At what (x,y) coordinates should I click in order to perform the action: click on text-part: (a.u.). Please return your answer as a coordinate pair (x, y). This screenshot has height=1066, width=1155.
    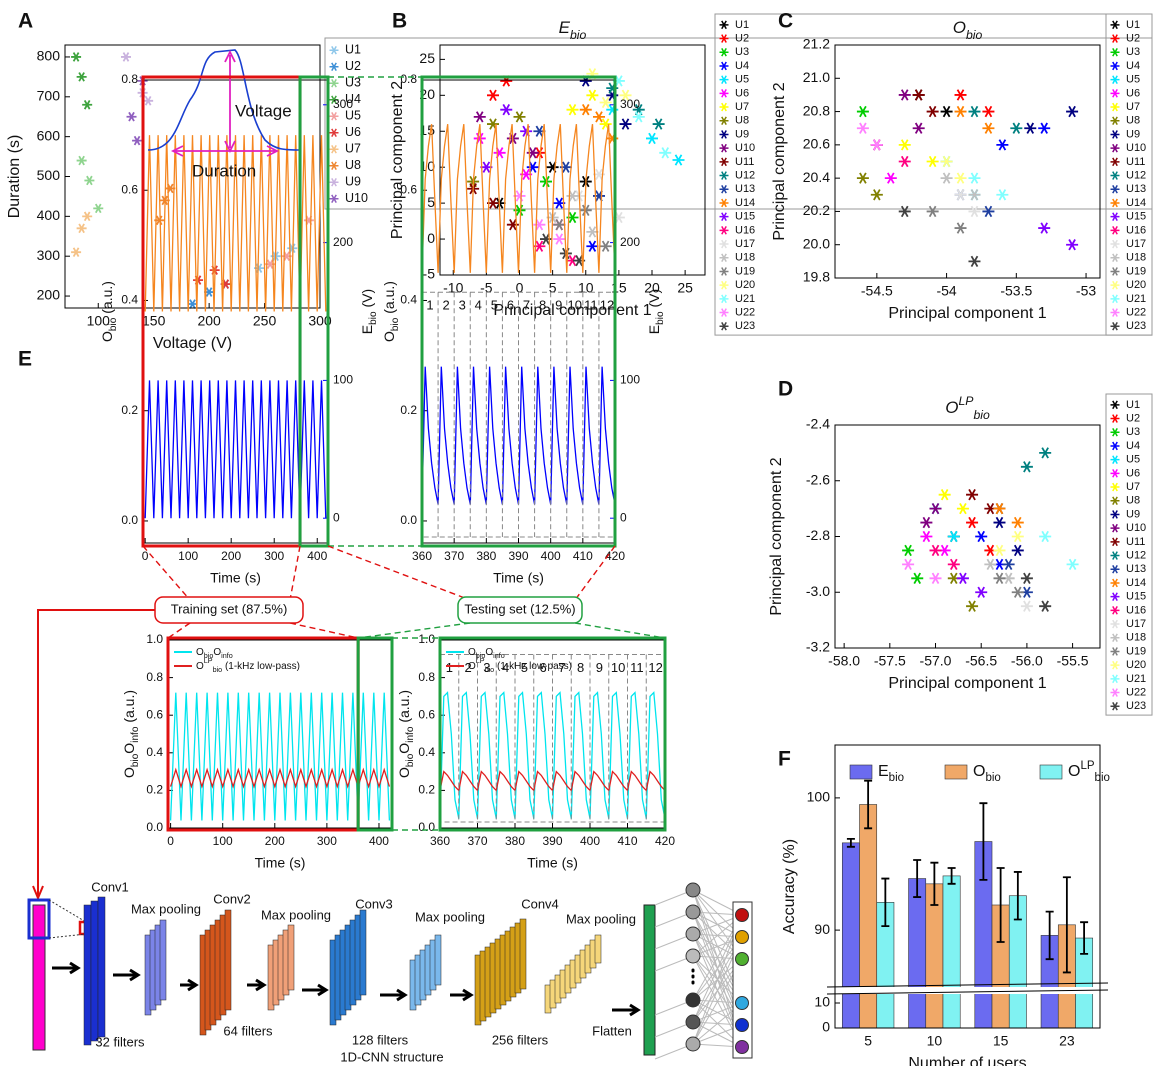
    Looking at the image, I should click on (389, 299).